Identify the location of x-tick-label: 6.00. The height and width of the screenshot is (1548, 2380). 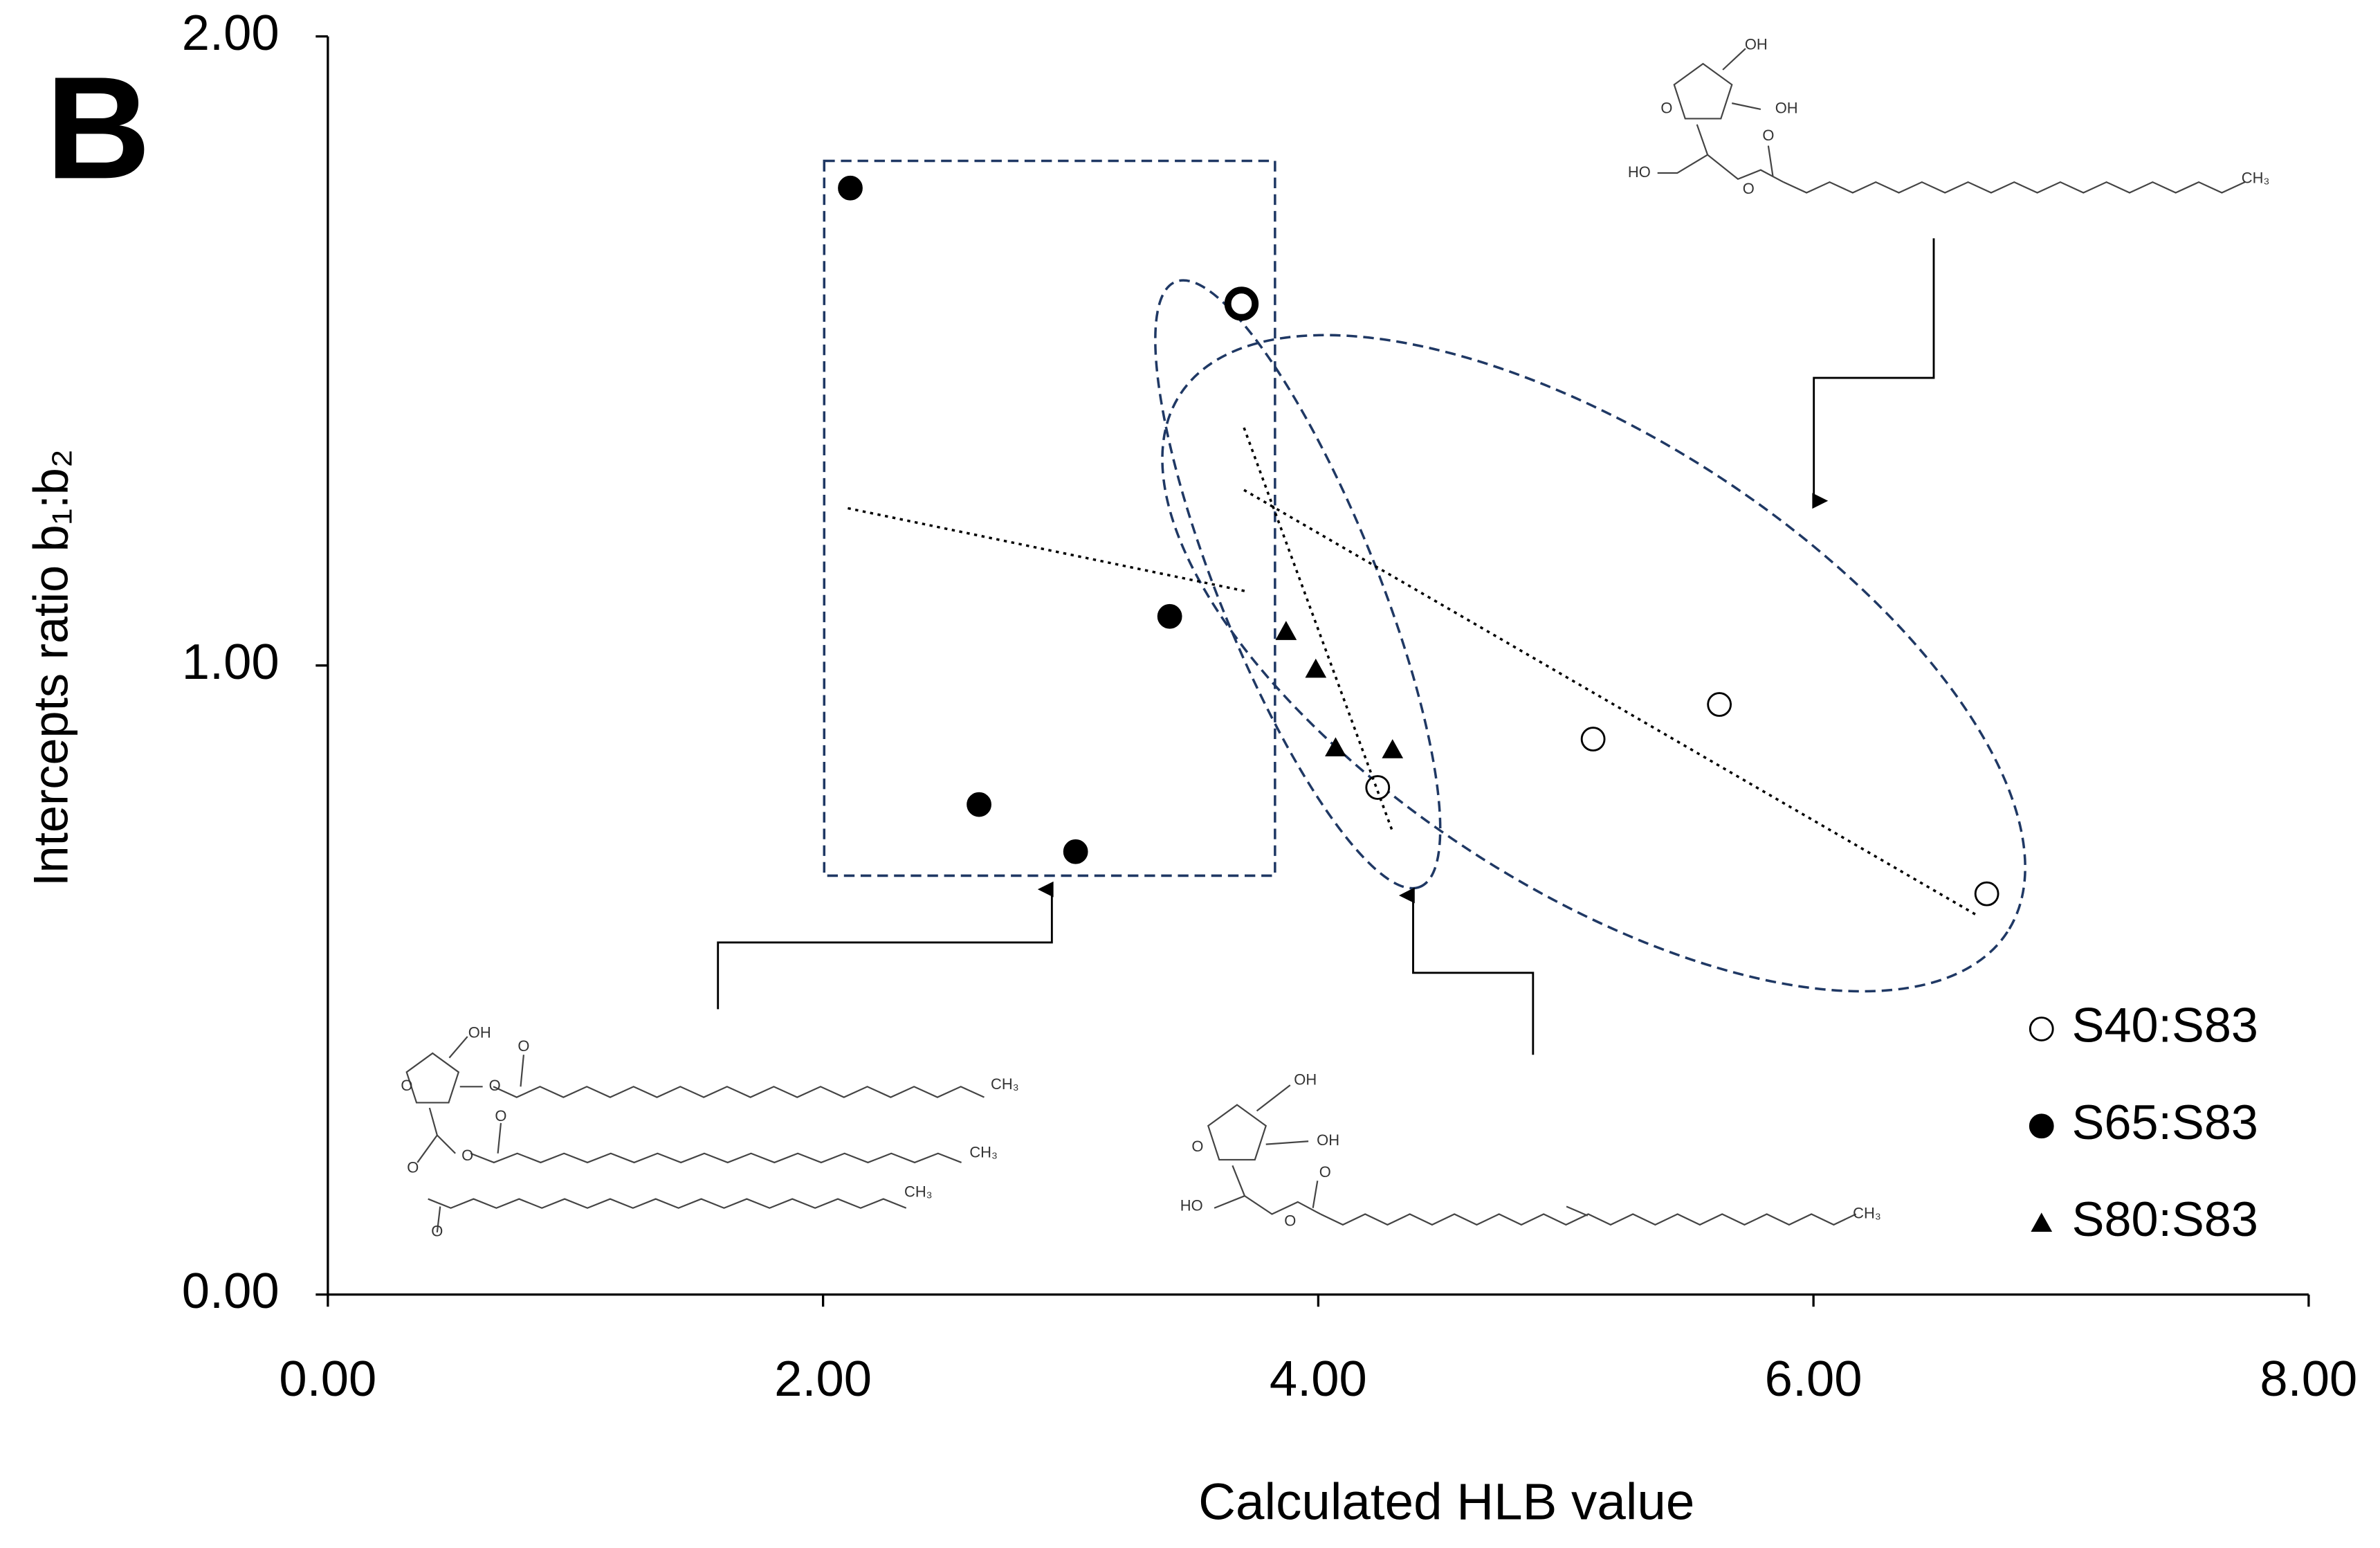
(1813, 1379).